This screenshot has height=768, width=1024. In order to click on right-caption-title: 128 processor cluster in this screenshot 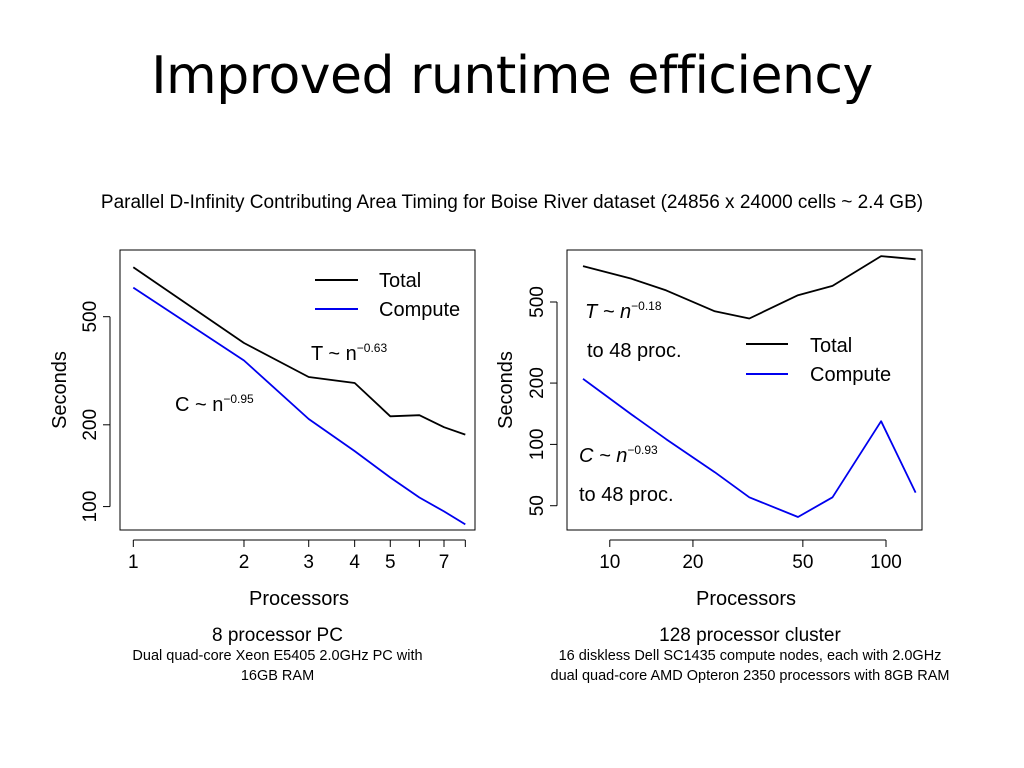, I will do `click(750, 635)`.